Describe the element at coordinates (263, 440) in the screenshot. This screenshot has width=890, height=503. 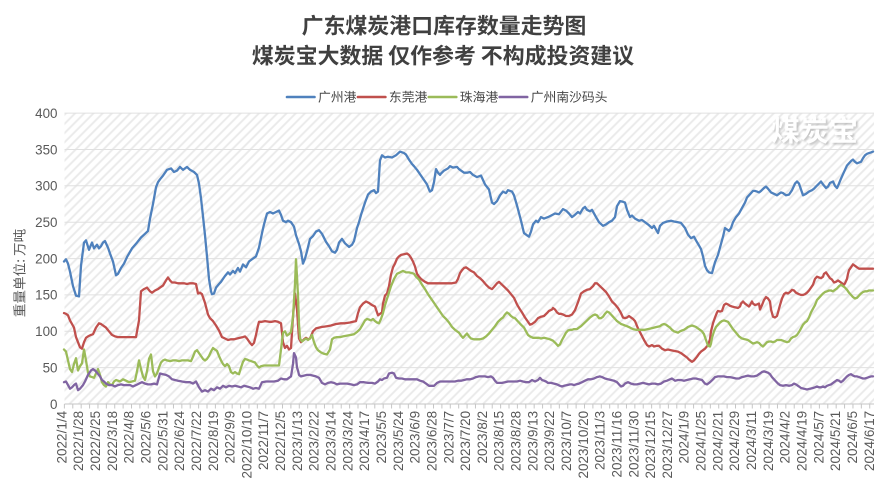
I see `svg-text: 2022/11/7` at that location.